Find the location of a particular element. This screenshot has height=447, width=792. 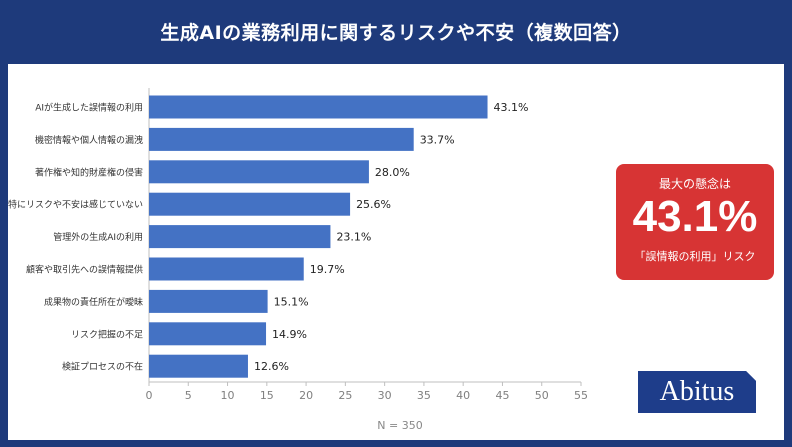

value-label: 33.7% is located at coordinates (437, 139).